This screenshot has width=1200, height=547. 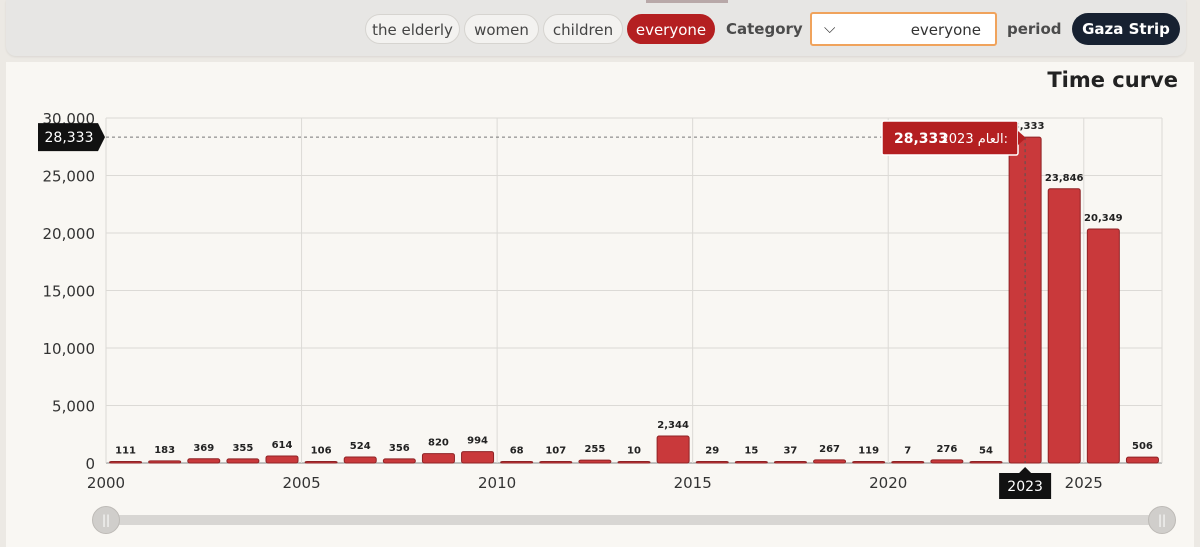 I want to click on bar-2014, so click(x=673, y=449).